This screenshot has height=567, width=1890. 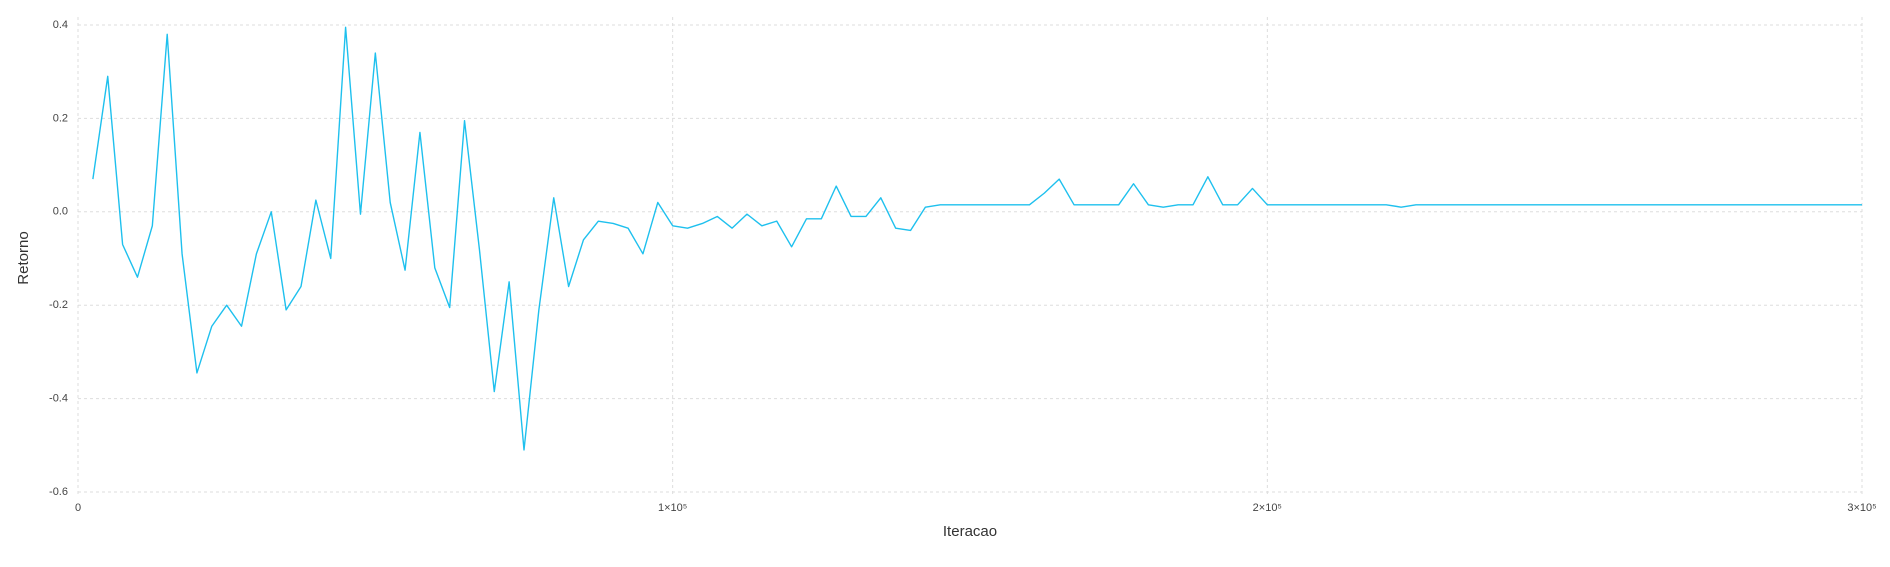 I want to click on y-tick-label: 0.4, so click(x=60, y=25).